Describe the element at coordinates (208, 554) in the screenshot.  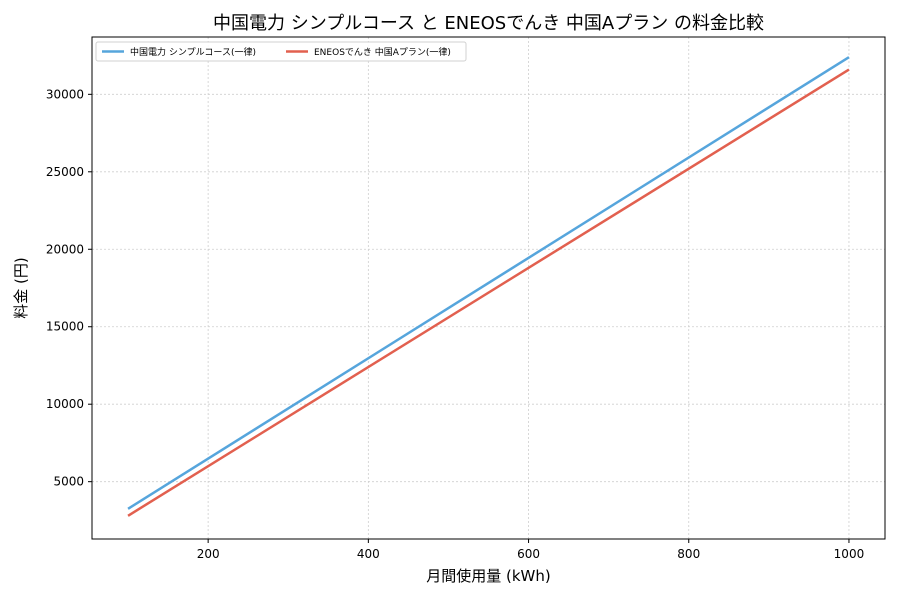
I see `x-tick-label: 200` at that location.